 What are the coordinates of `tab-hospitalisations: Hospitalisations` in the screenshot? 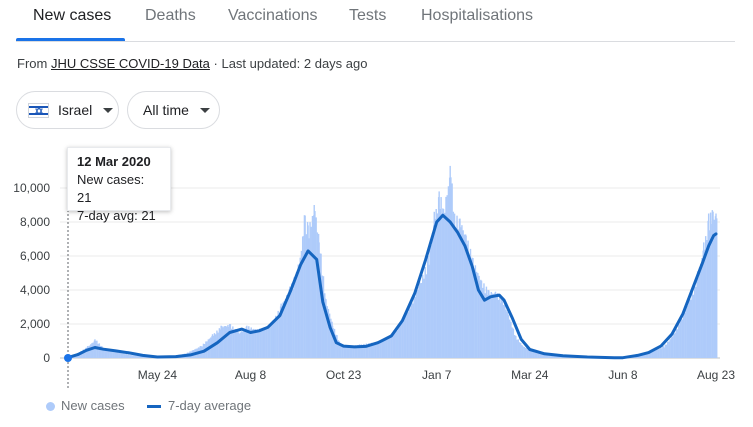 It's located at (477, 15).